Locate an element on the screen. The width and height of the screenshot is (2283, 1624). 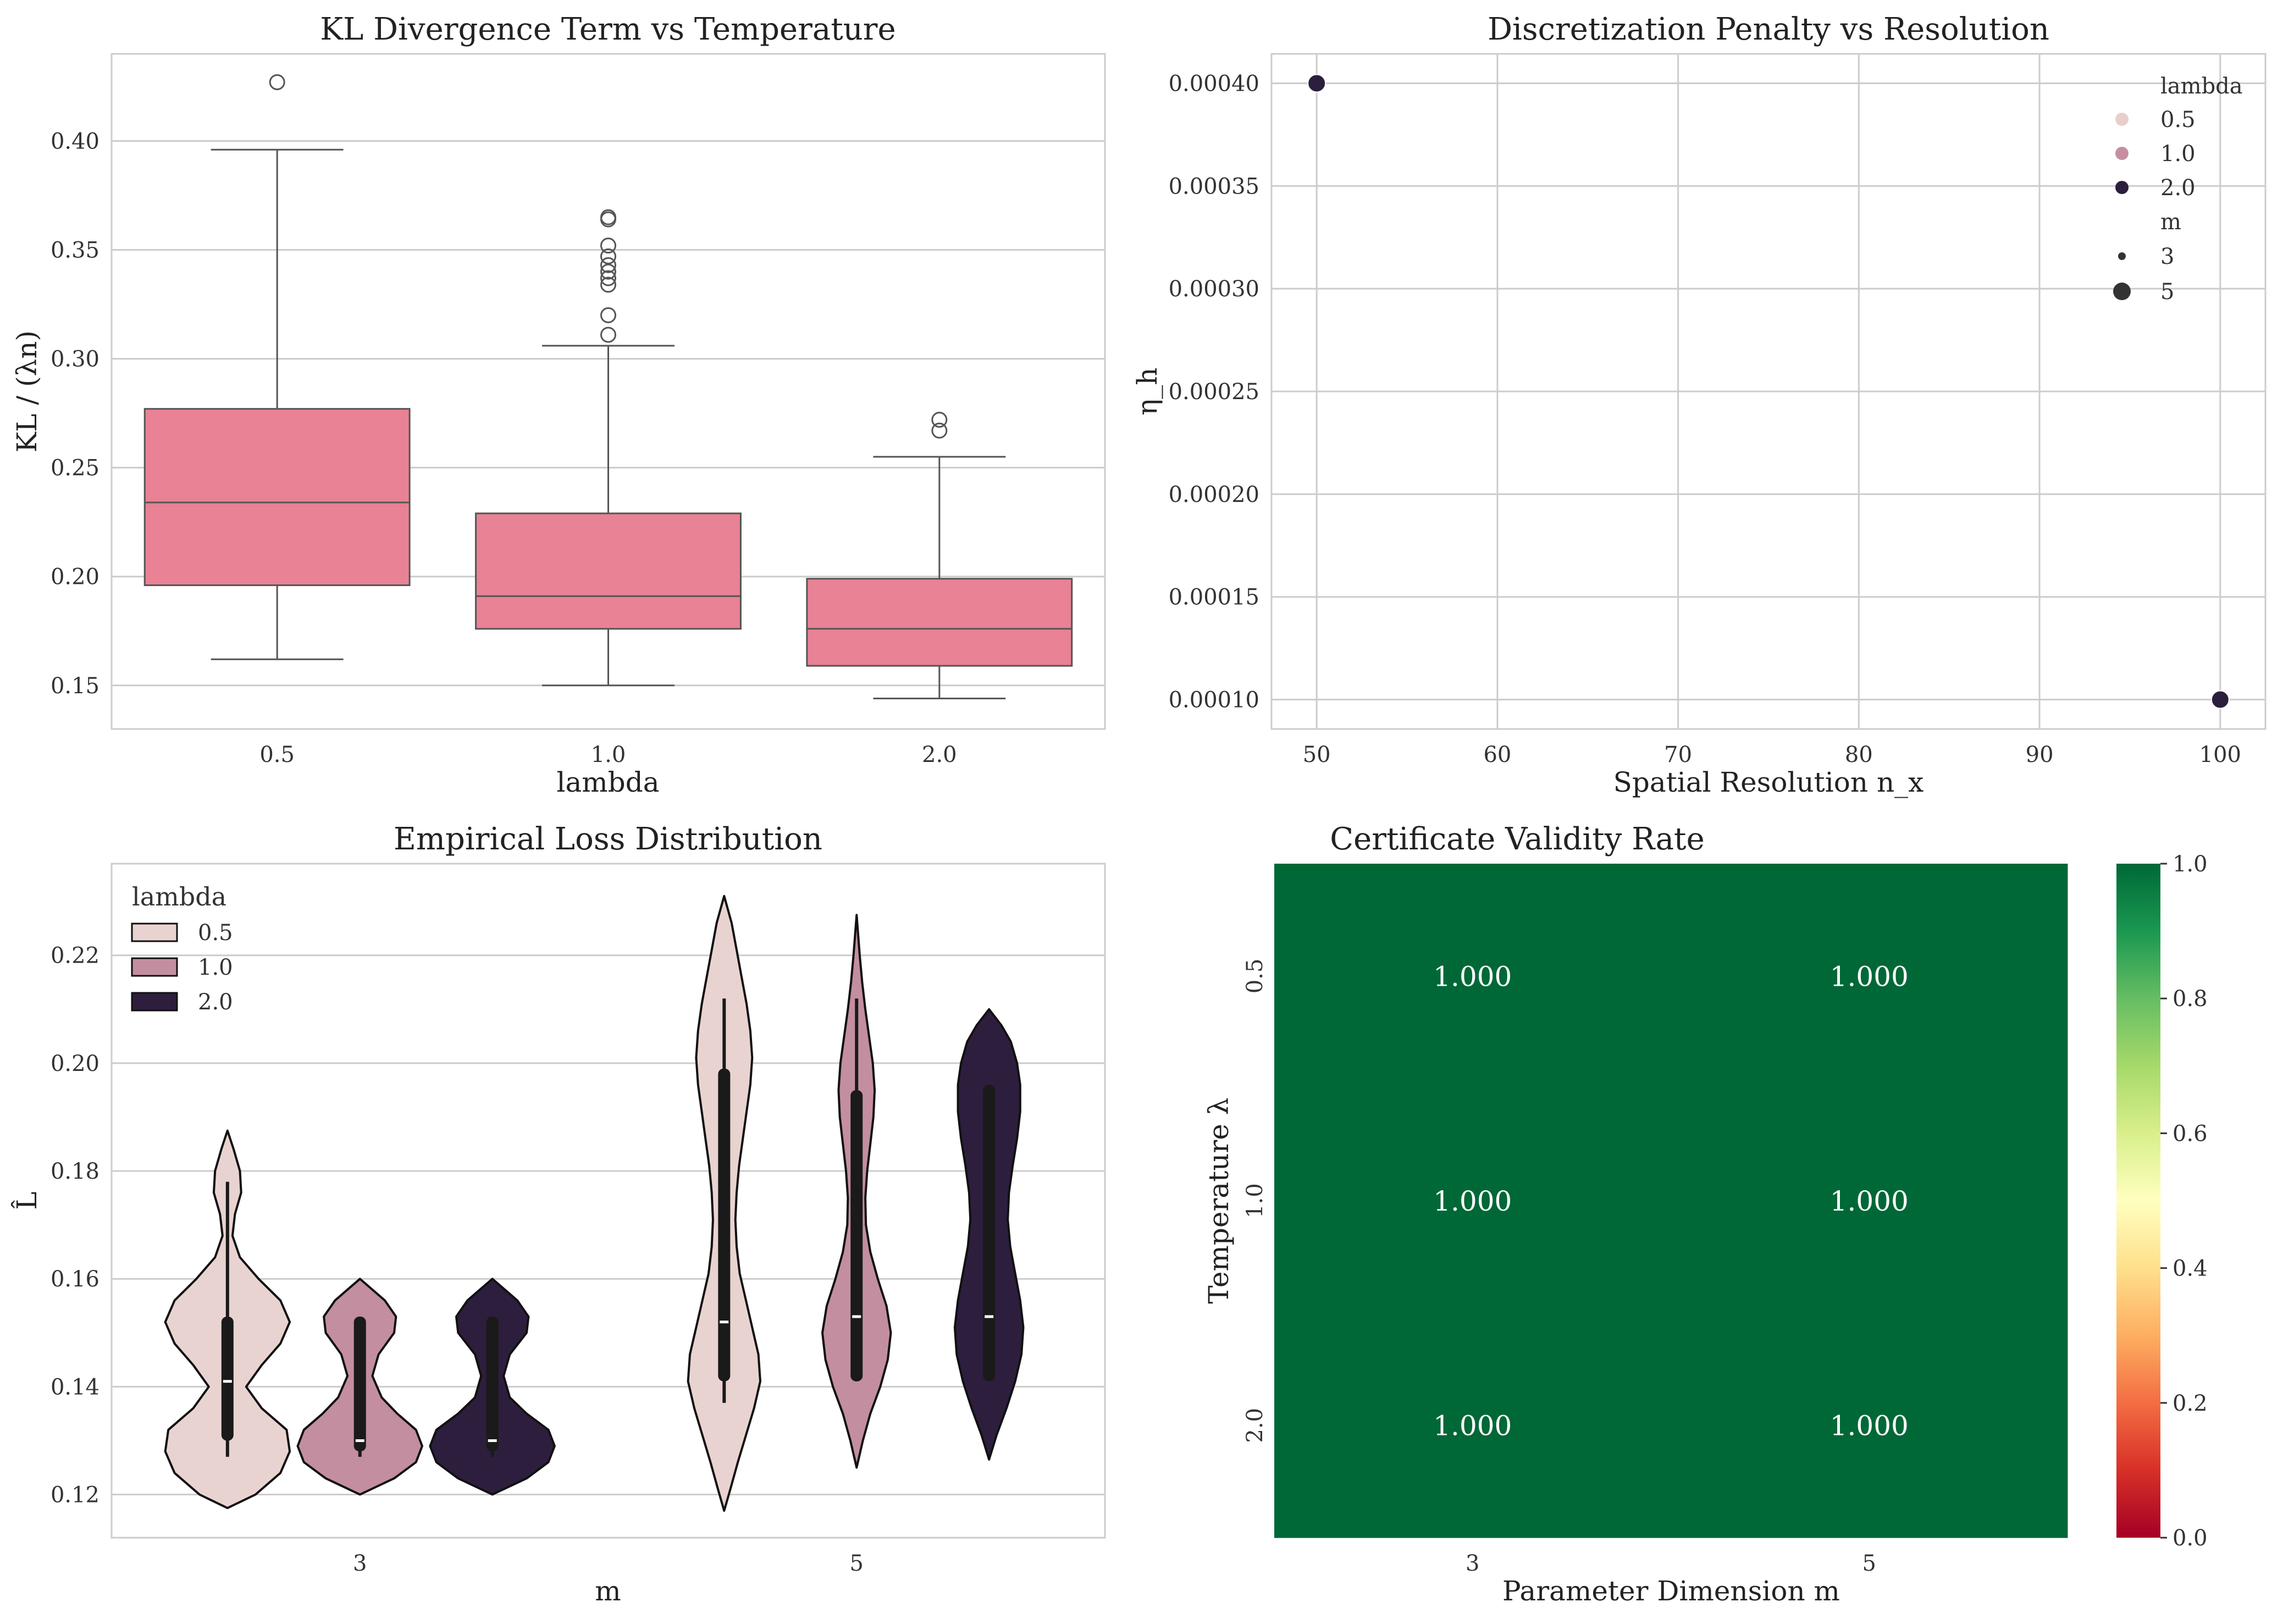
y-tick-labels: 0.5 1.0 2.0 is located at coordinates (1255, 1201).